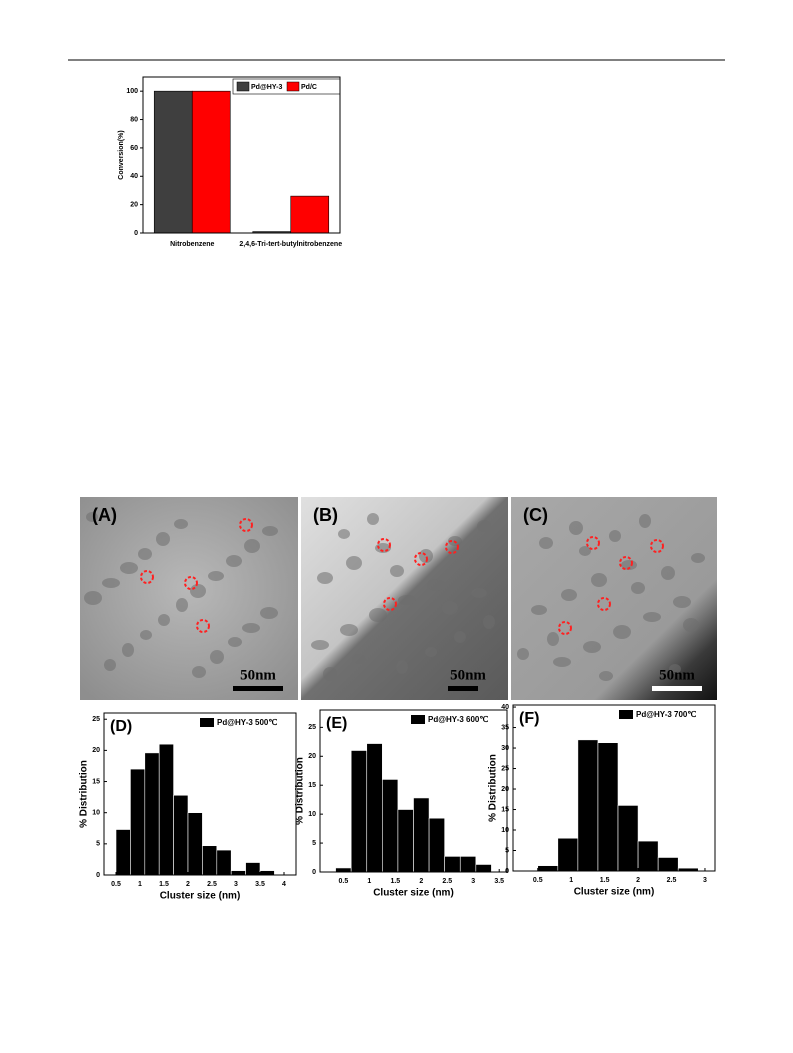 This screenshot has height=1053, width=793. Describe the element at coordinates (132, 91) in the screenshot. I see `y-tick-label: 100` at that location.